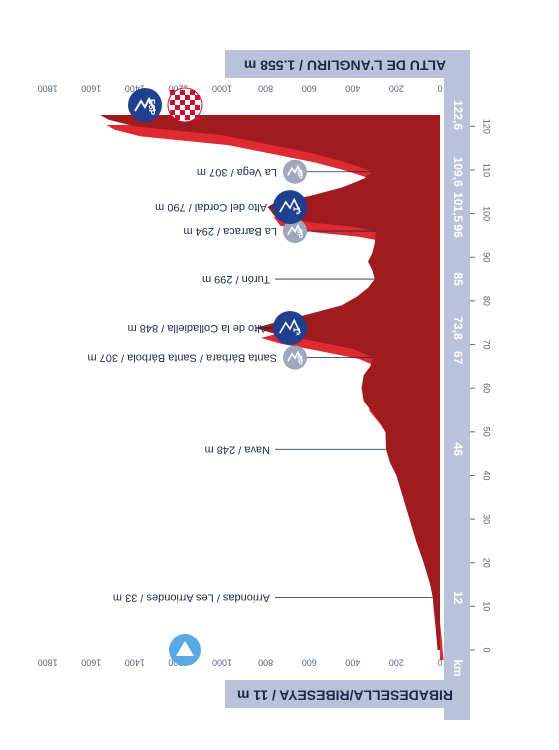  I want to click on annotation-label: Santa Bárbara / Santa Bárbola / 307 m, so click(182, 358).